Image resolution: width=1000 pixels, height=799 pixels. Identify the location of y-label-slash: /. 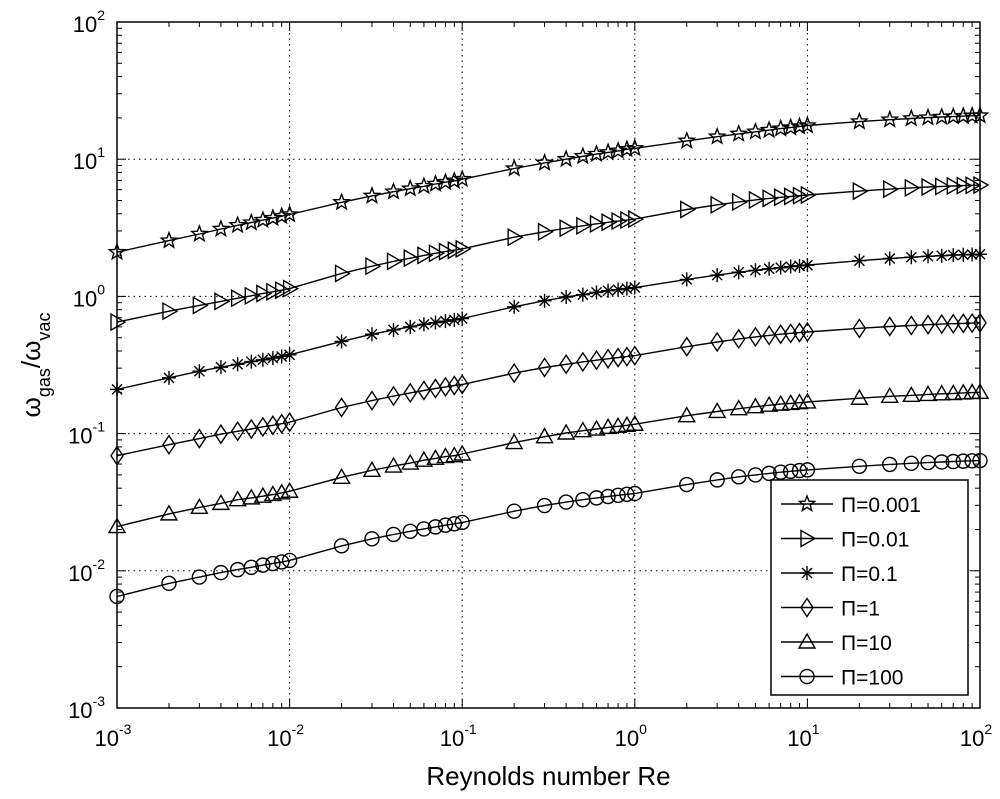
(31, 364).